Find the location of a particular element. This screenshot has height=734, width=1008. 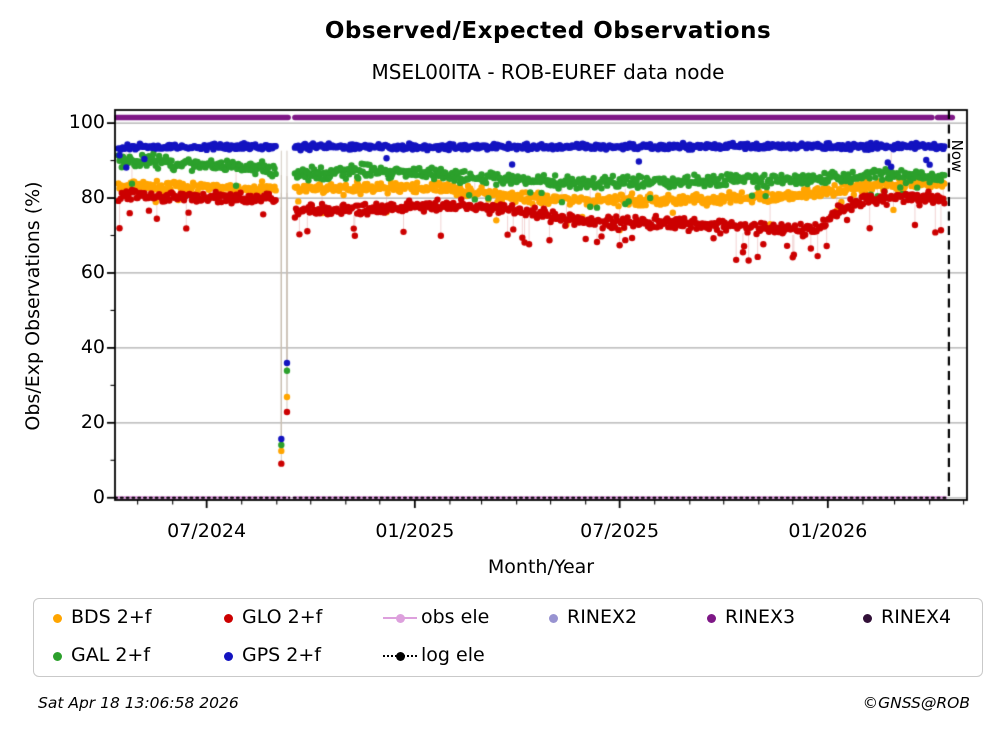

y-tick-label: 40 is located at coordinates (92, 346).